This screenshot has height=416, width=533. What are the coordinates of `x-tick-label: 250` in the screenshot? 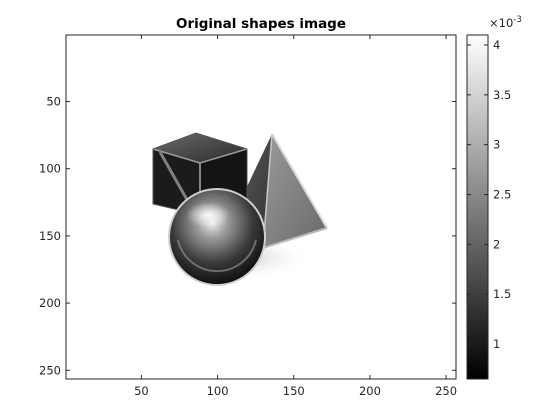 It's located at (446, 391).